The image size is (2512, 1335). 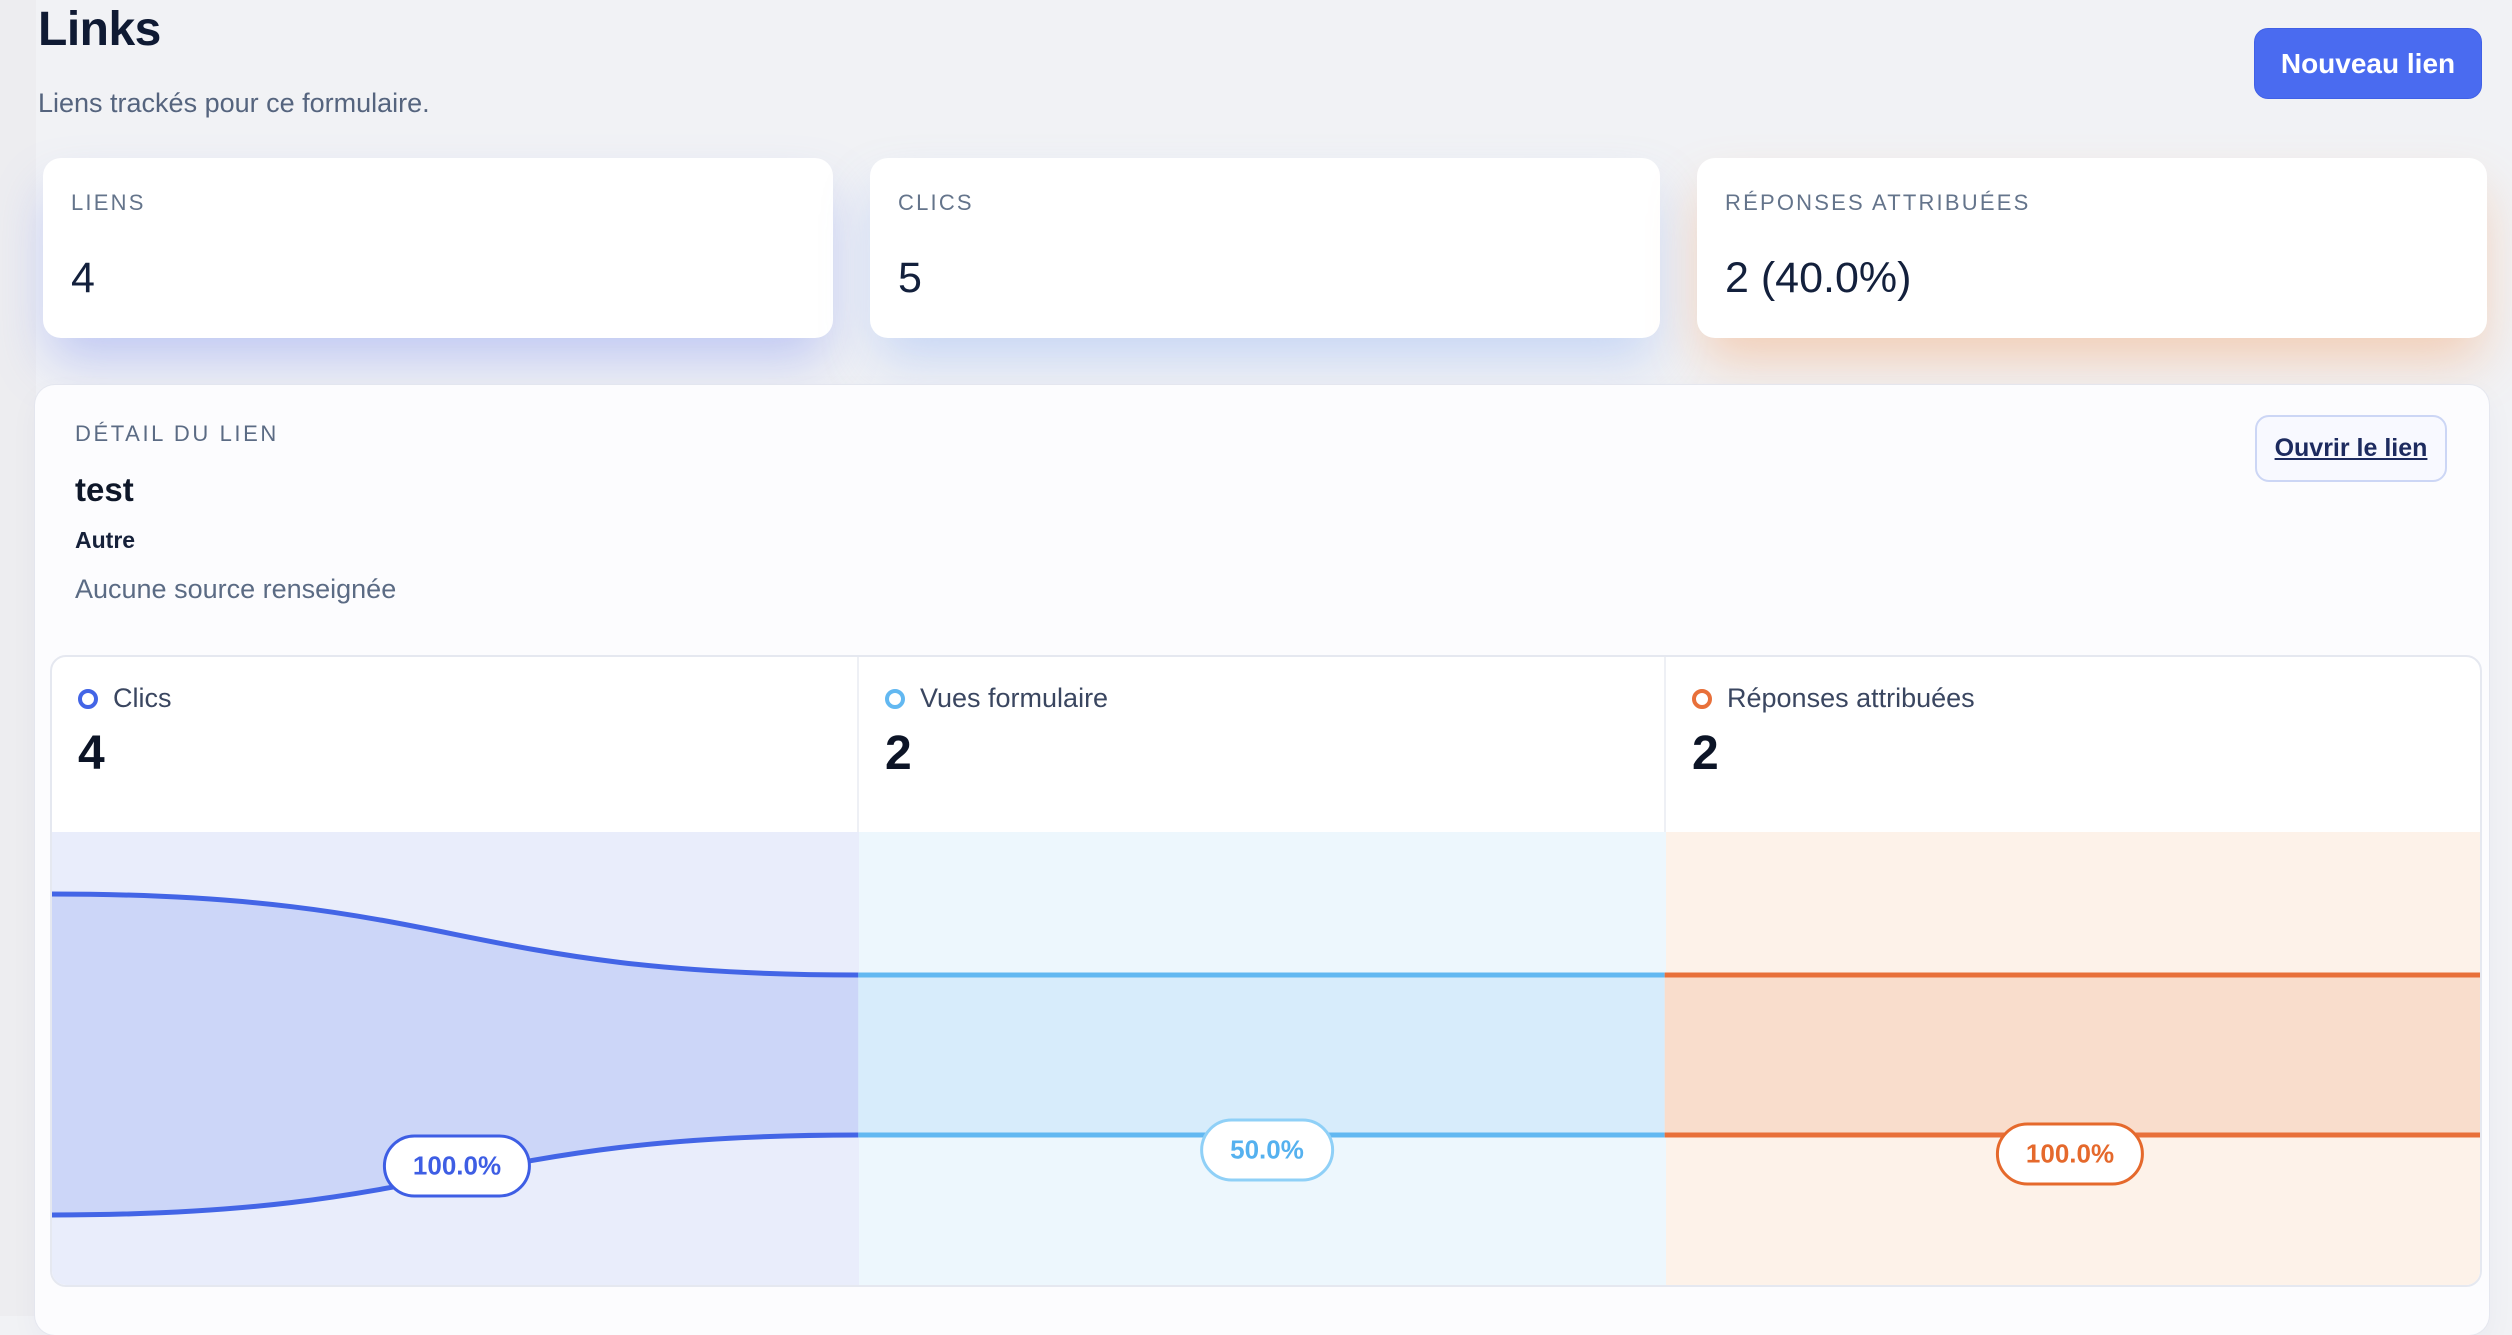 What do you see at coordinates (142, 698) in the screenshot?
I see `stage-label: Clics` at bounding box center [142, 698].